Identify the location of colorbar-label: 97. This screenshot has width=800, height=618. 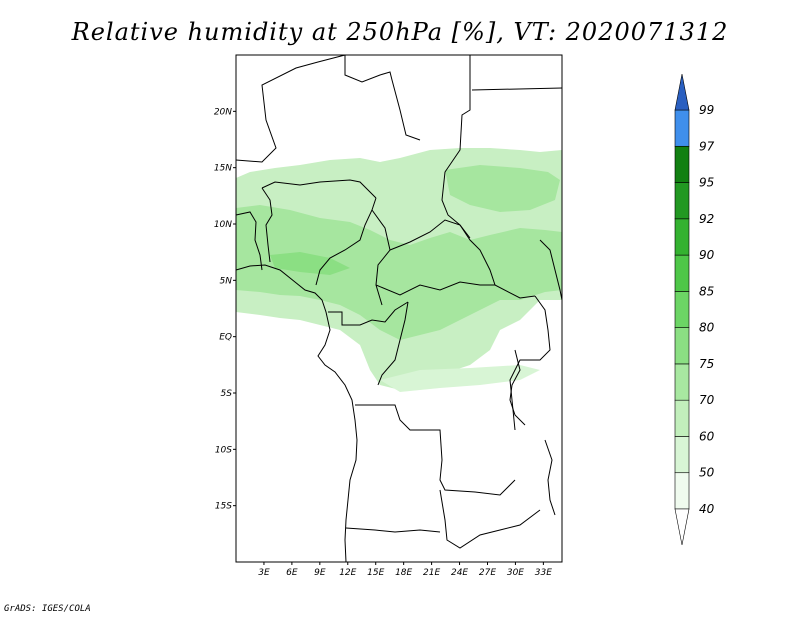
(707, 146).